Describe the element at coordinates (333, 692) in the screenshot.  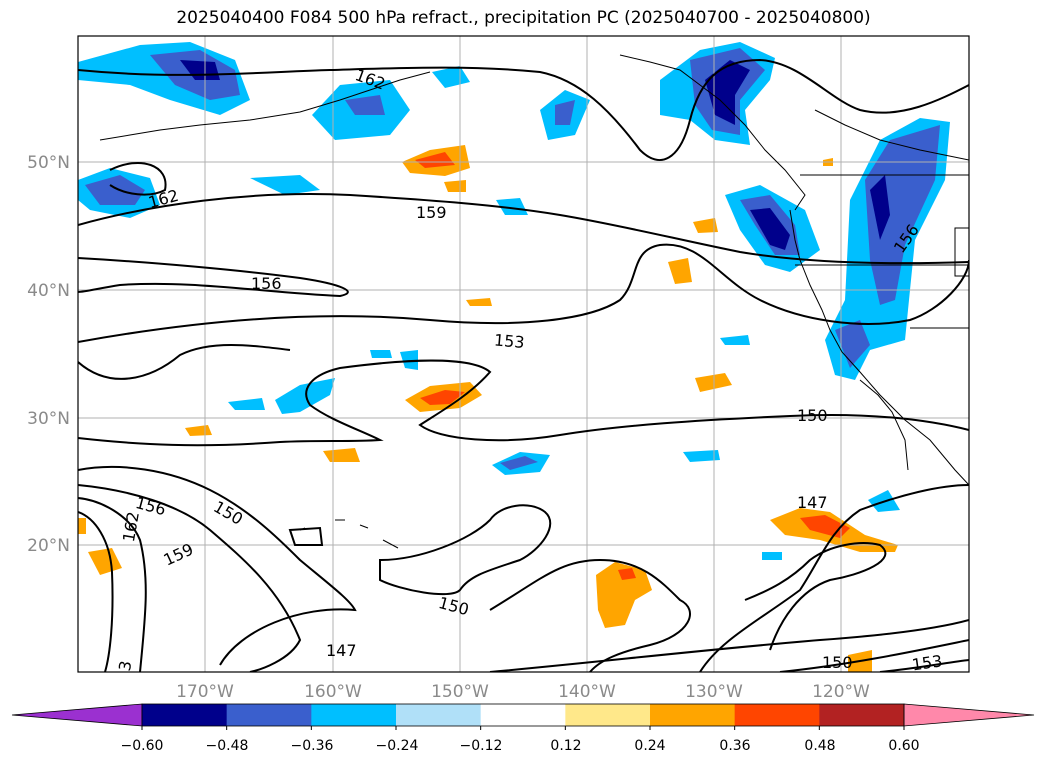
I see `lon-label: 160°W` at that location.